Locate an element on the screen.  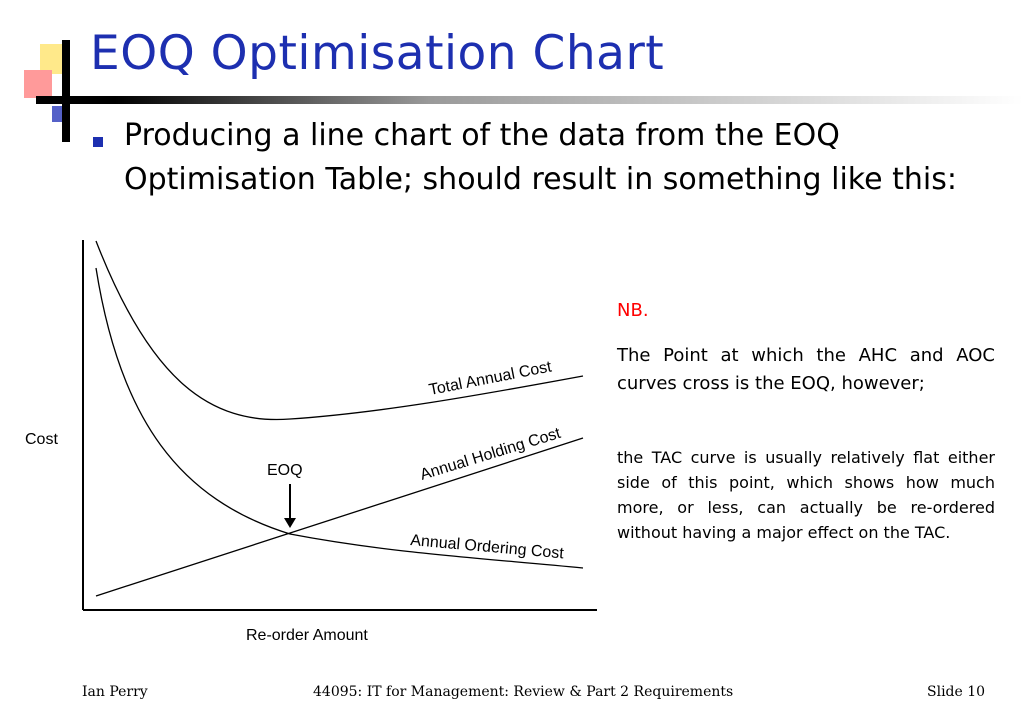
footer-author: Ian Perry is located at coordinates (115, 692).